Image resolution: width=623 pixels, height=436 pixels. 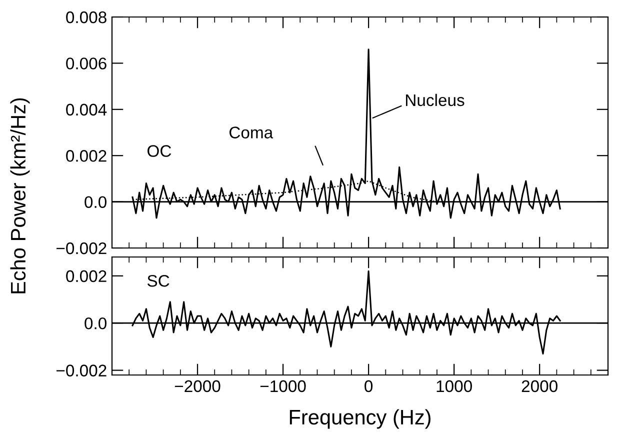 What do you see at coordinates (283, 386) in the screenshot?
I see `x-tick-label: −1000` at bounding box center [283, 386].